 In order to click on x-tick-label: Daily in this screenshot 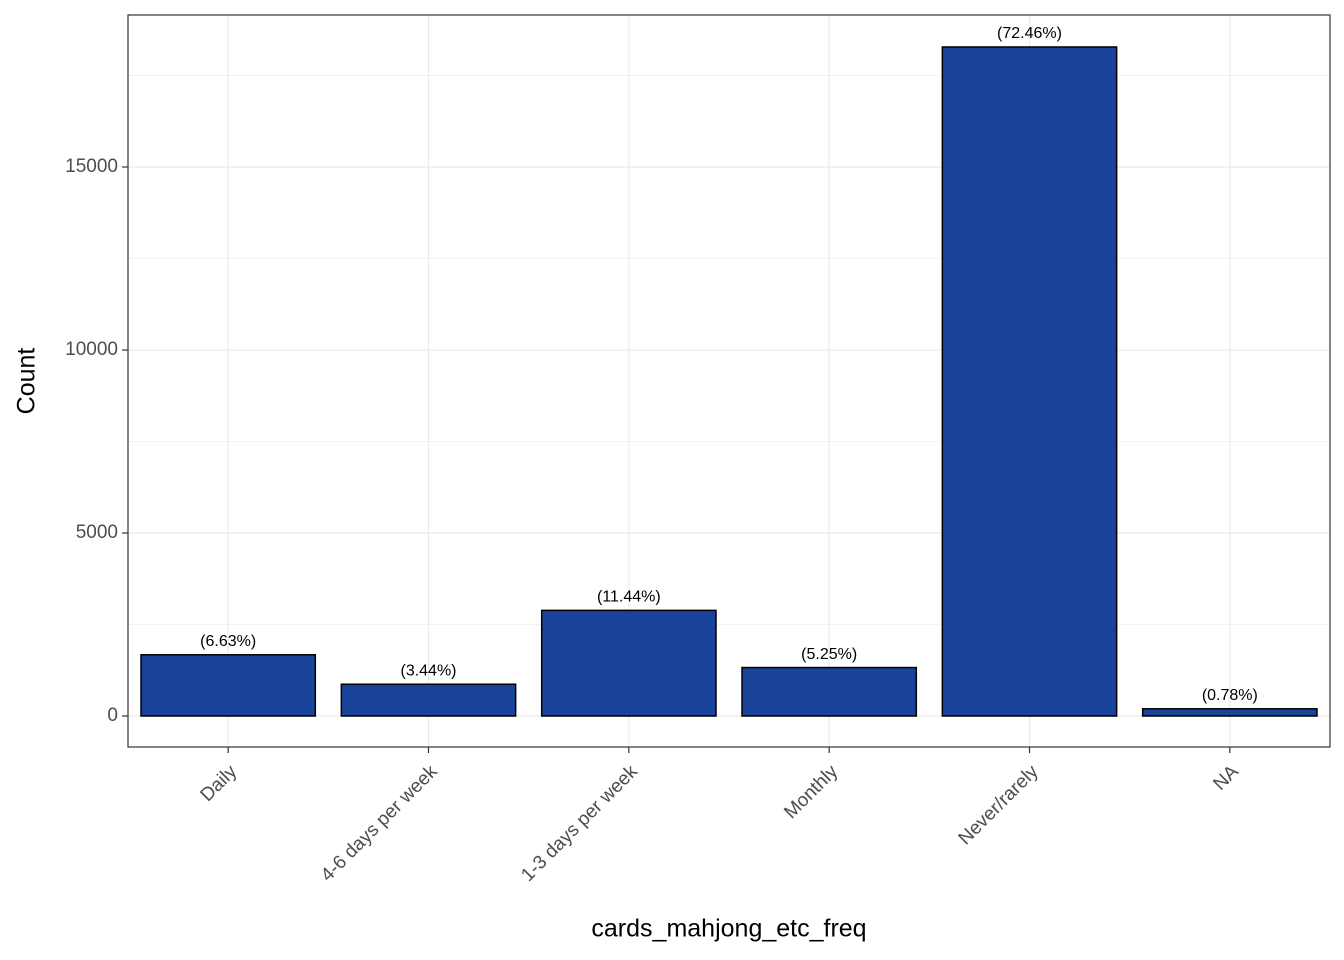, I will do `click(219, 783)`.